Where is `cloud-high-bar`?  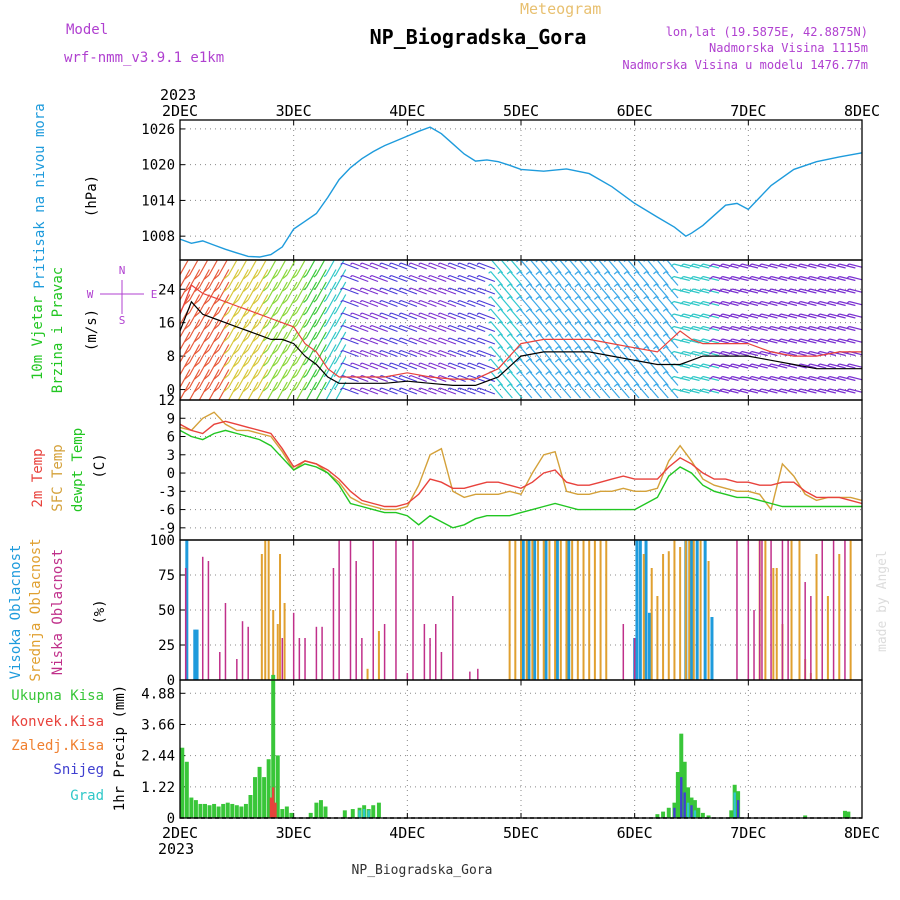
cloud-high-bar is located at coordinates (691, 610).